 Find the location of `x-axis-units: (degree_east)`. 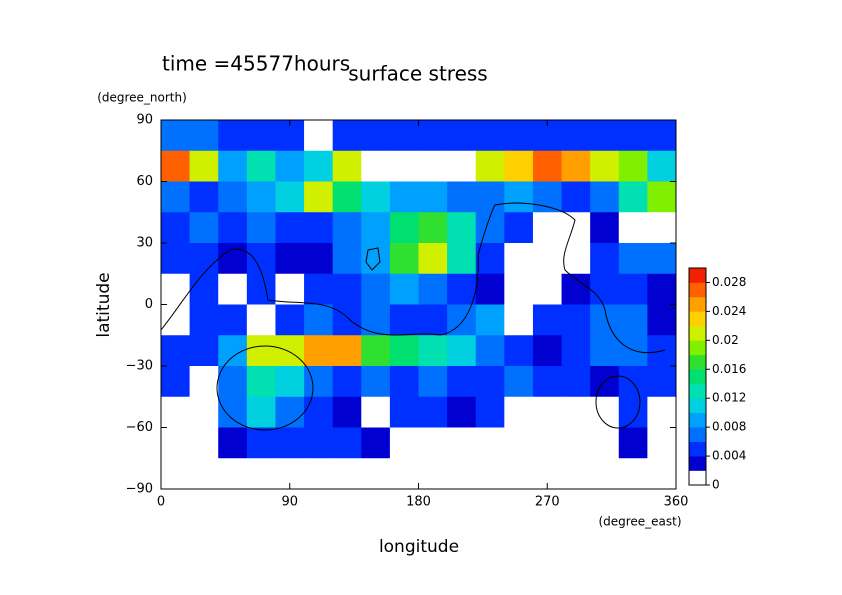

x-axis-units: (degree_east) is located at coordinates (639, 522).